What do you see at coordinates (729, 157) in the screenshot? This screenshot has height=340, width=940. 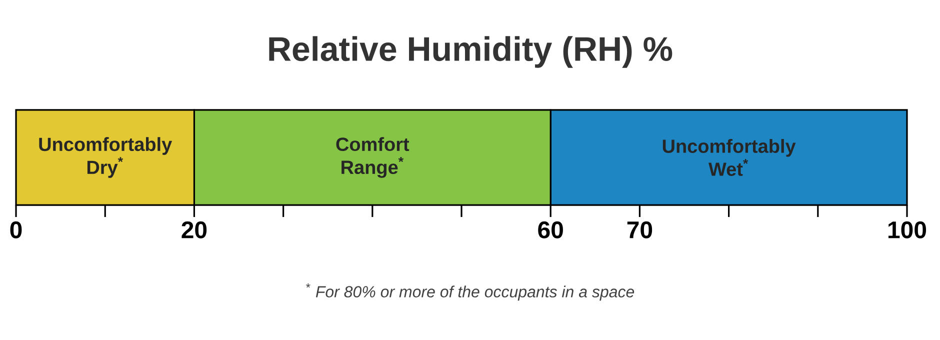 I see `series-label: Uncomfortably Wet$^{*}$` at bounding box center [729, 157].